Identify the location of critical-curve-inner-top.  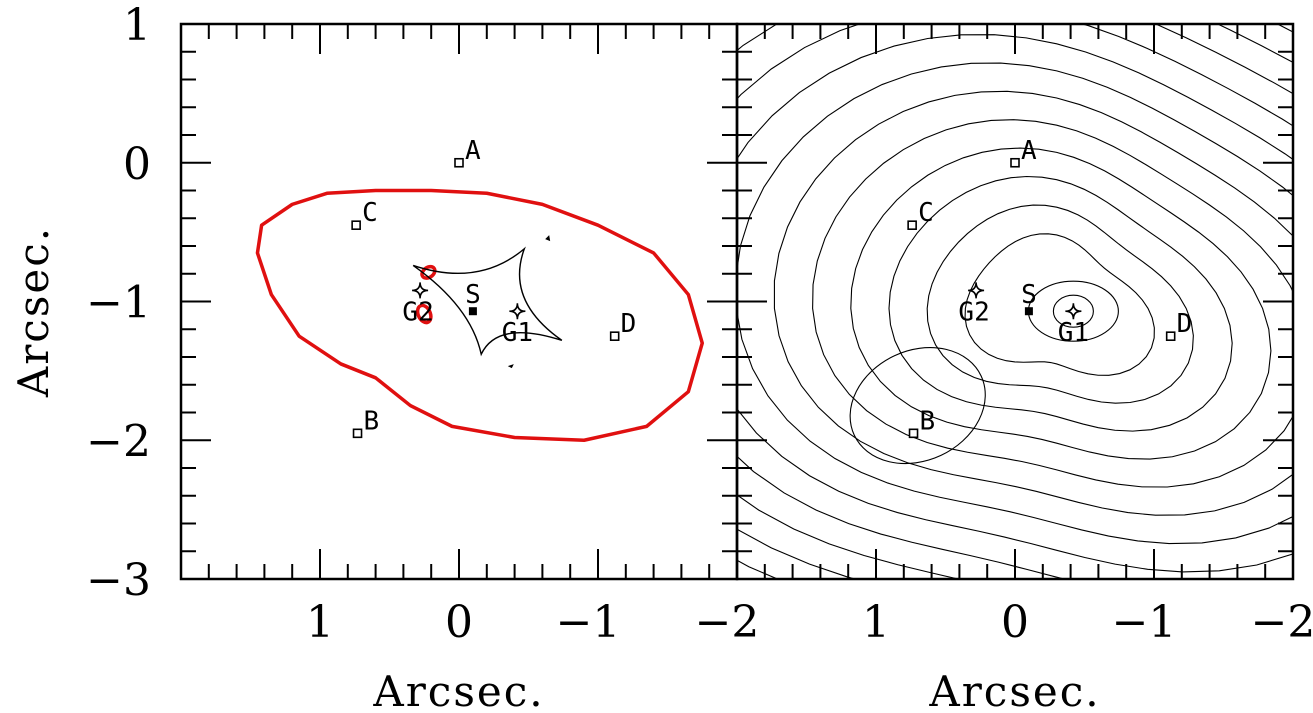
(428, 272).